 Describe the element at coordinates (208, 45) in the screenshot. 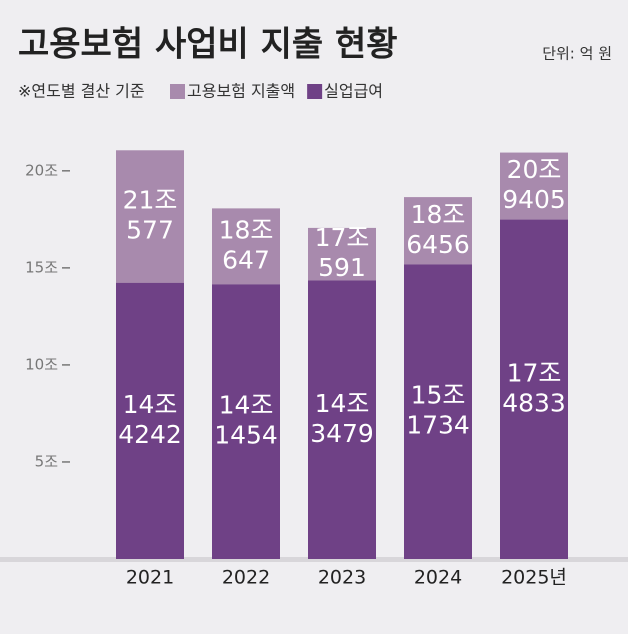

I see `chart-title: 고용보험 사업비 지출 현황` at that location.